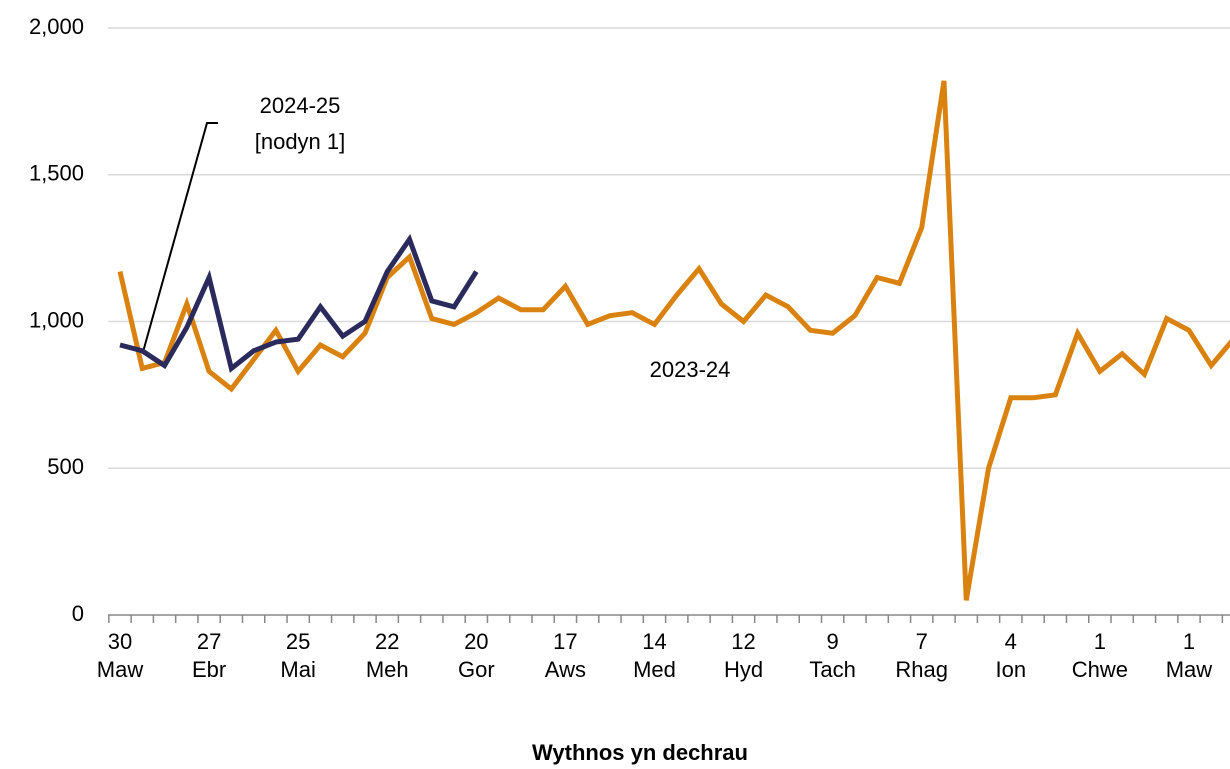 The image size is (1230, 769). I want to click on x-tick-label: 1 Maw, so click(1189, 655).